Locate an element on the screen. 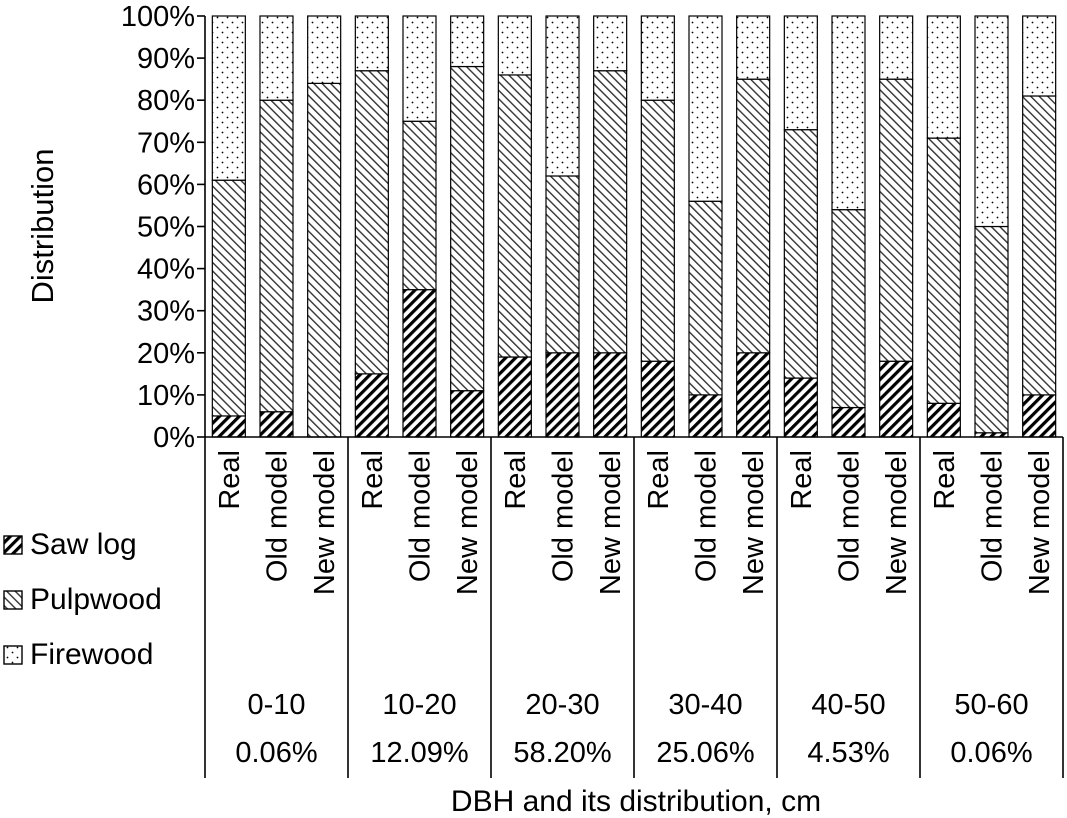  legend-label: Firewood is located at coordinates (91, 654).